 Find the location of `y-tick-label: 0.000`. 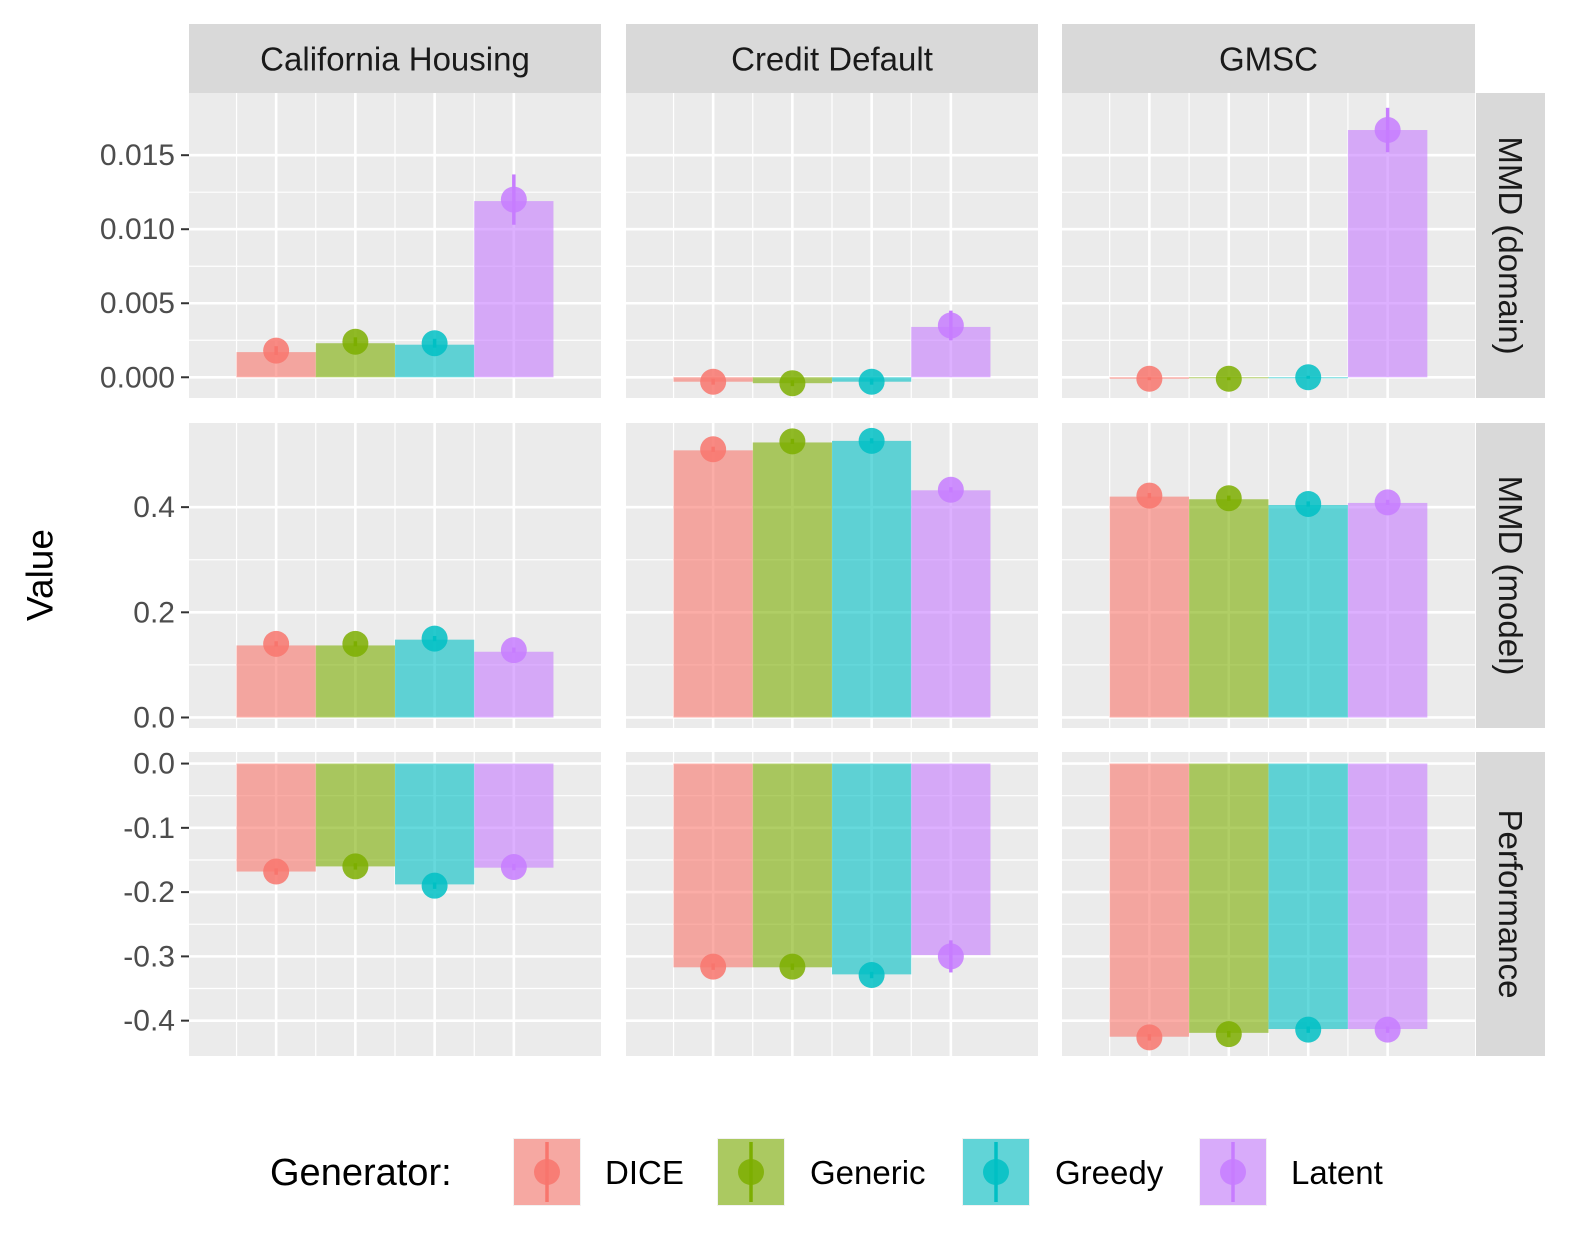

y-tick-label: 0.000 is located at coordinates (137, 377).